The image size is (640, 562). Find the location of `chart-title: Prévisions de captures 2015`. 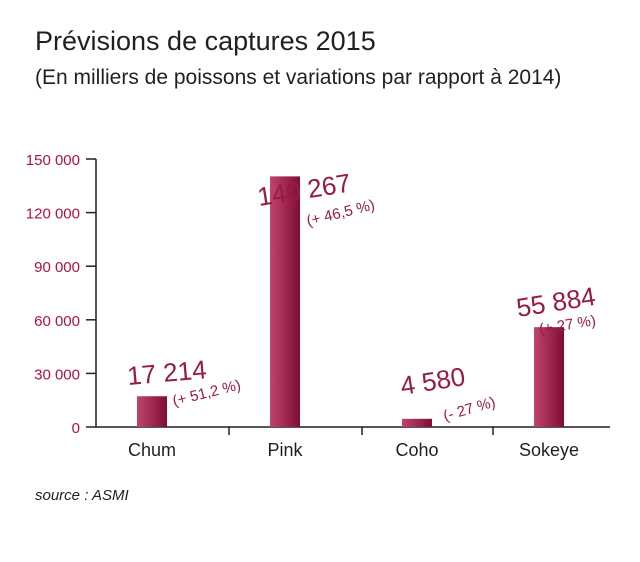

chart-title: Prévisions de captures 2015 is located at coordinates (205, 41).